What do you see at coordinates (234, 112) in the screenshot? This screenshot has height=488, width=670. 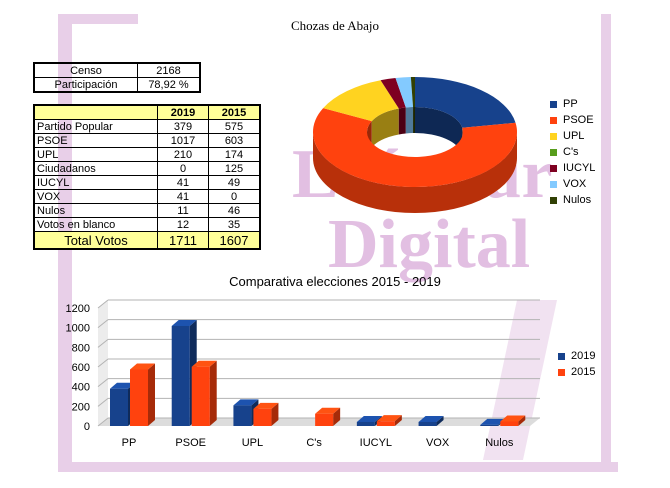 I see `header-2015: 2015` at bounding box center [234, 112].